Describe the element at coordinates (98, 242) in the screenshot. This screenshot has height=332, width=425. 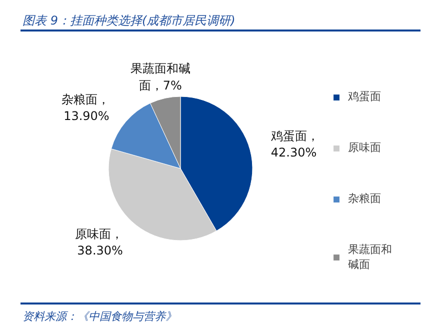
I see `data-label: 原味面，38.30%` at that location.